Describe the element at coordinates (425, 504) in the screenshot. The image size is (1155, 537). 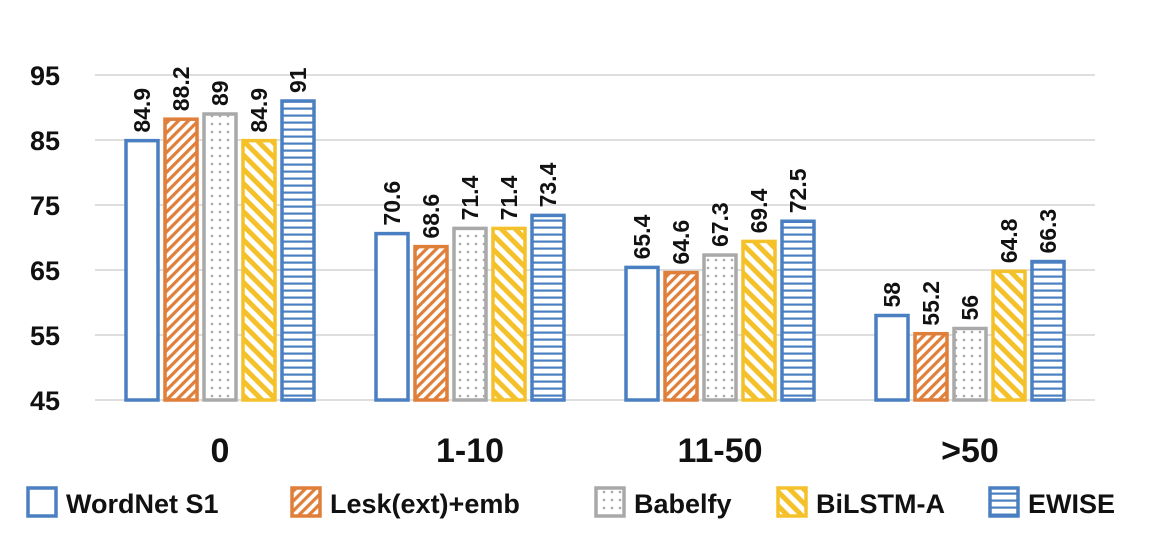
I see `legend-label: Lesk(ext)+emb` at that location.